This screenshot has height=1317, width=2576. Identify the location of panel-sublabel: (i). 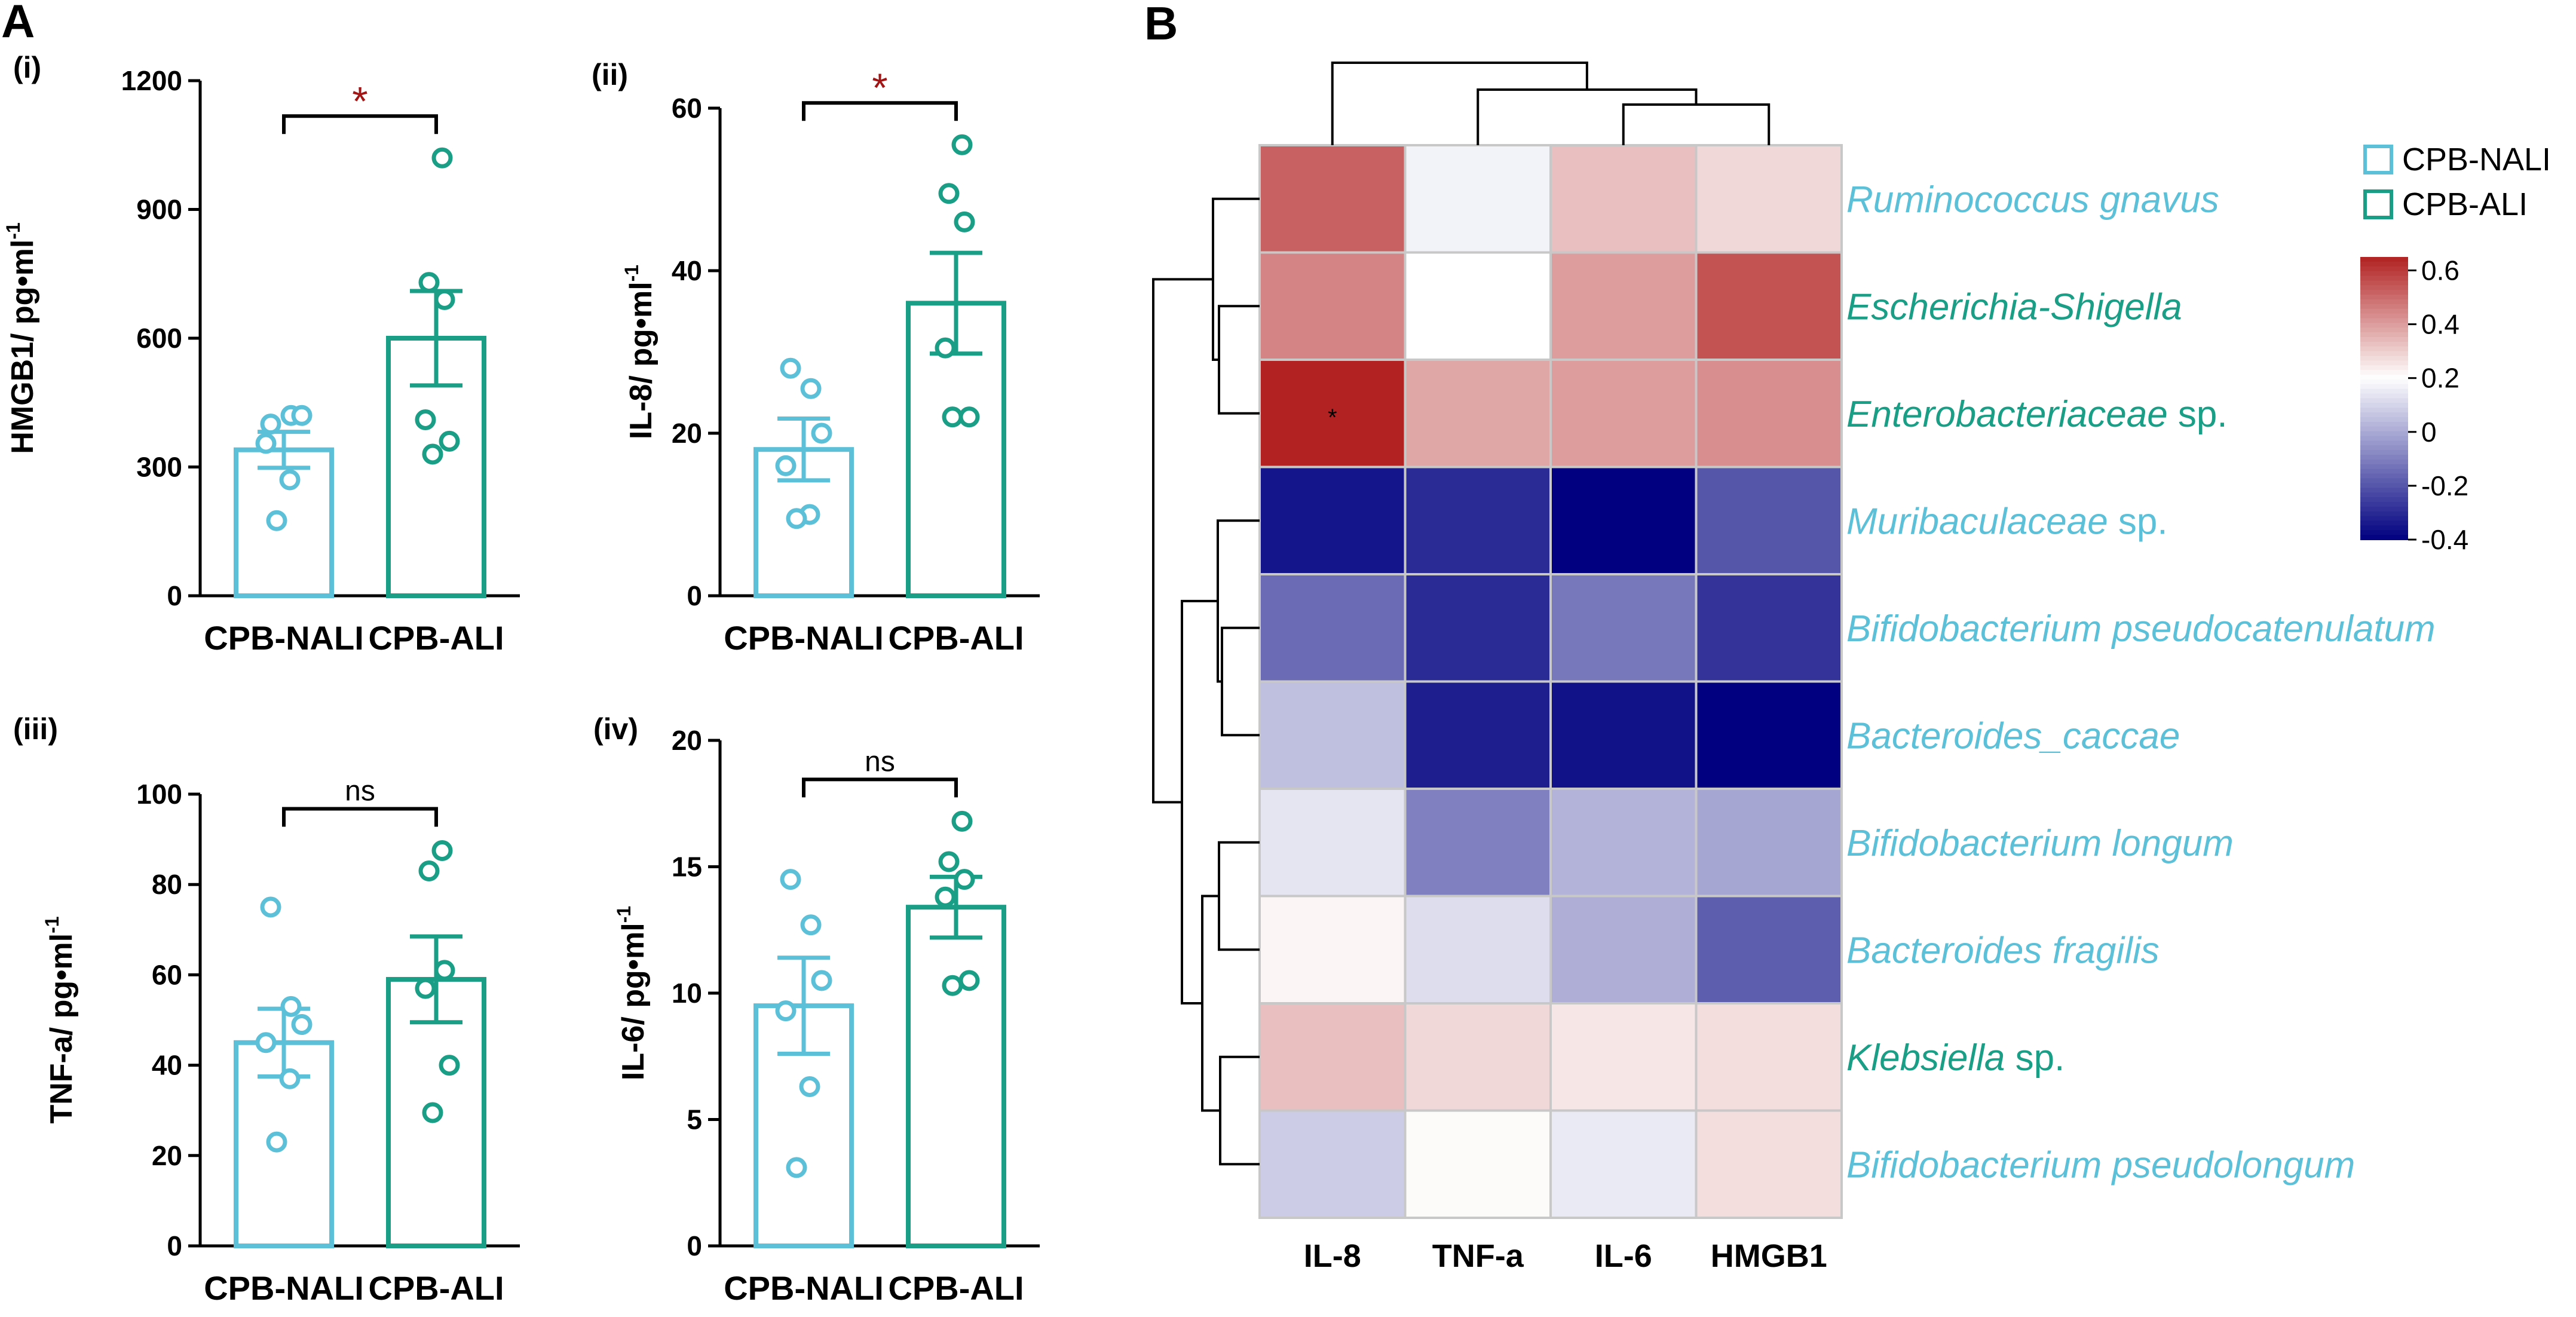
(27, 67).